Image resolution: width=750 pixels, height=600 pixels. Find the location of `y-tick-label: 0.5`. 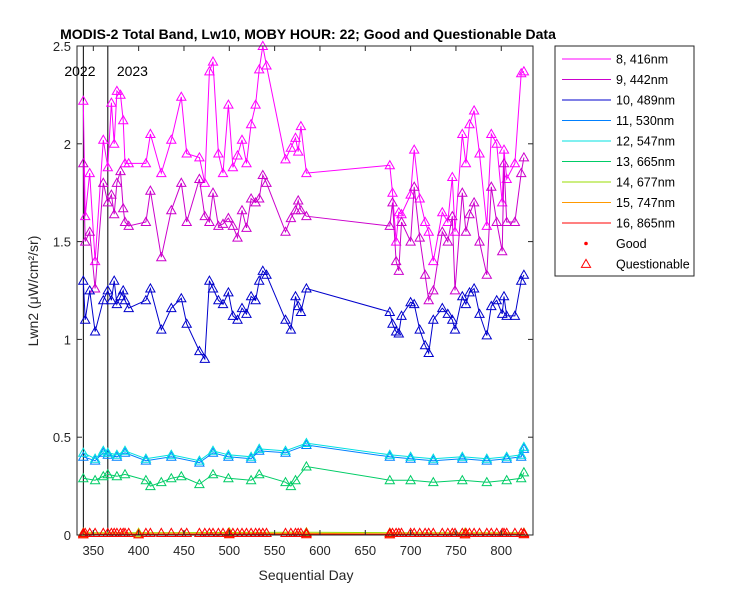

y-tick-label: 0.5 is located at coordinates (62, 437).